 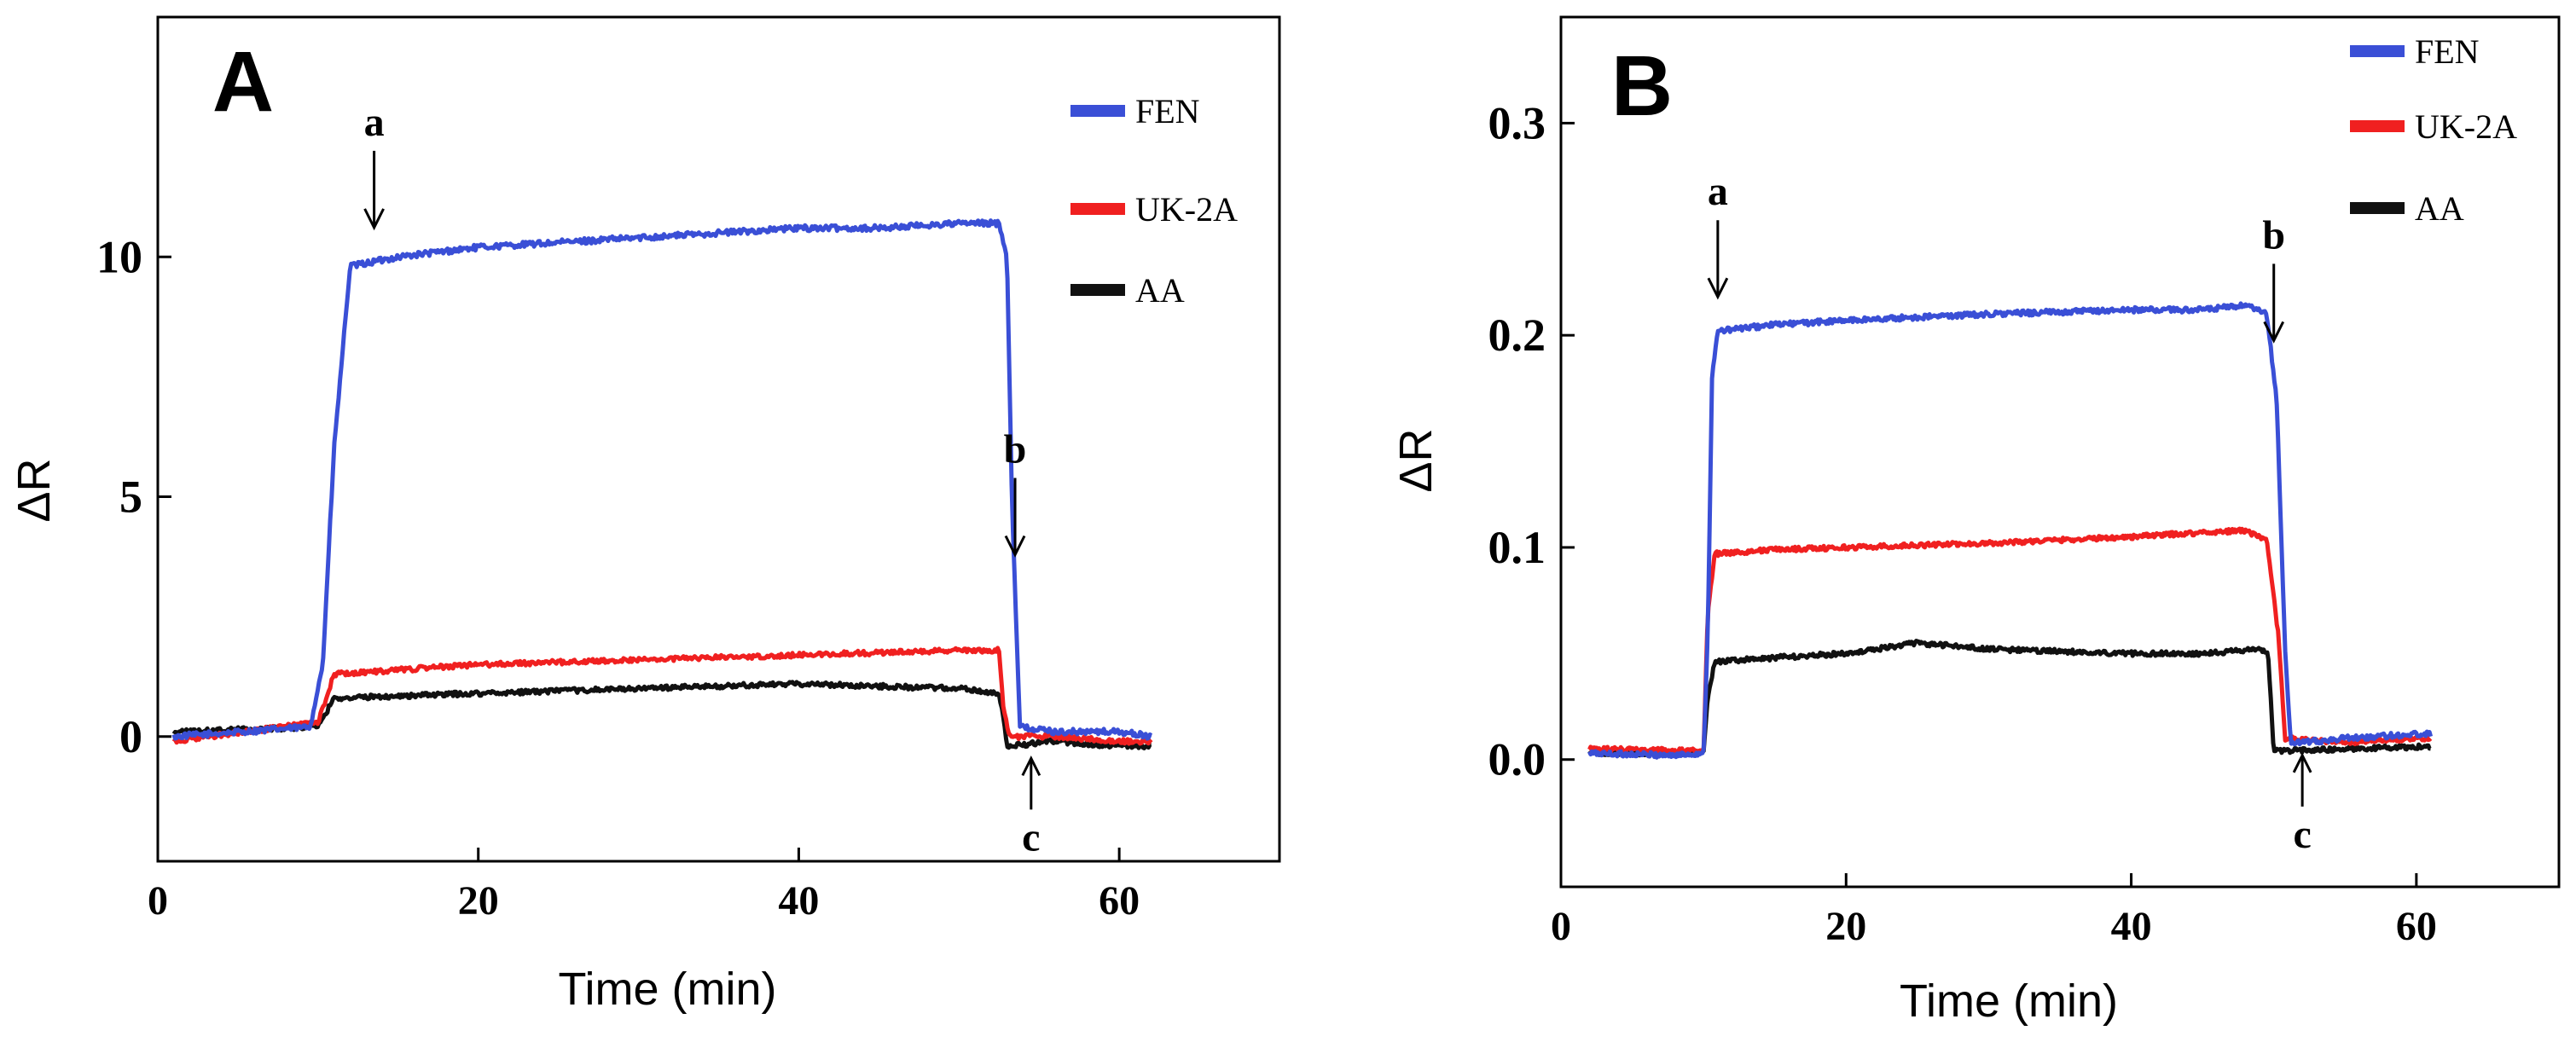 I want to click on y-tick-label: 0.3, so click(x=1517, y=122).